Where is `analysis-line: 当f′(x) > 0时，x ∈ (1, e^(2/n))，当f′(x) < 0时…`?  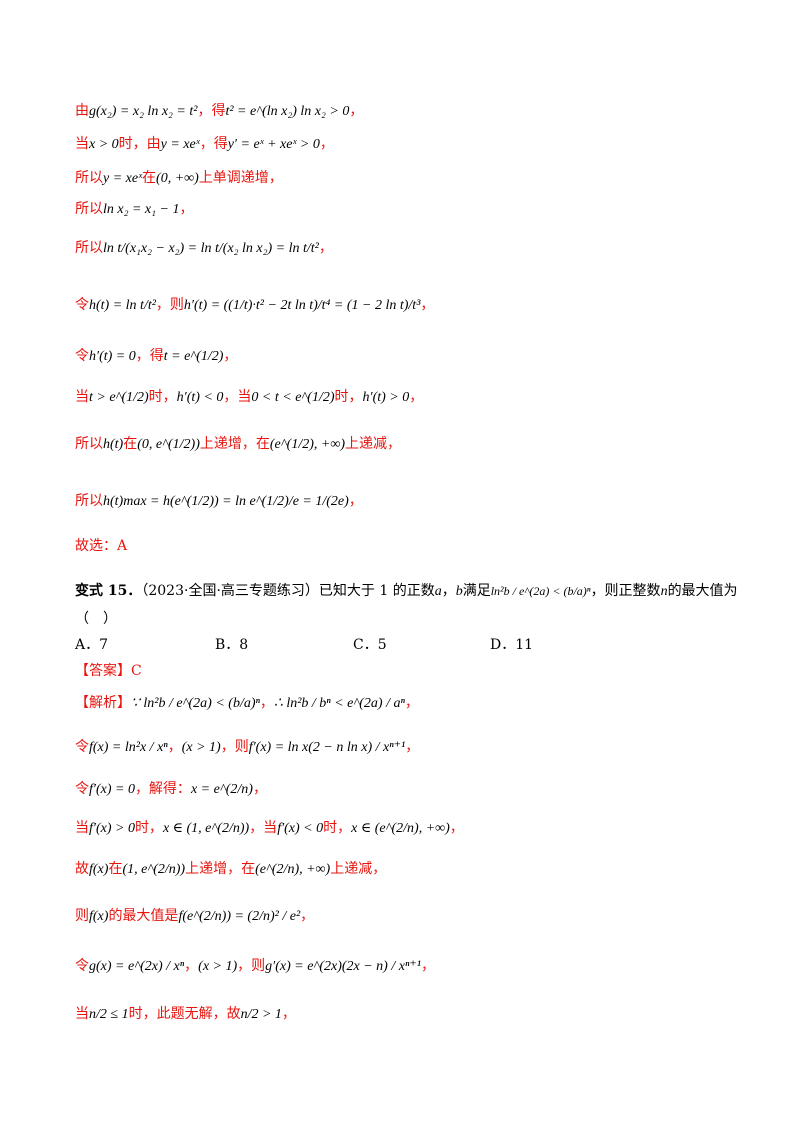
analysis-line: 当f′(x) > 0时，x ∈ (1, e^(2/n))，当f′(x) < 0时… is located at coordinates (269, 828).